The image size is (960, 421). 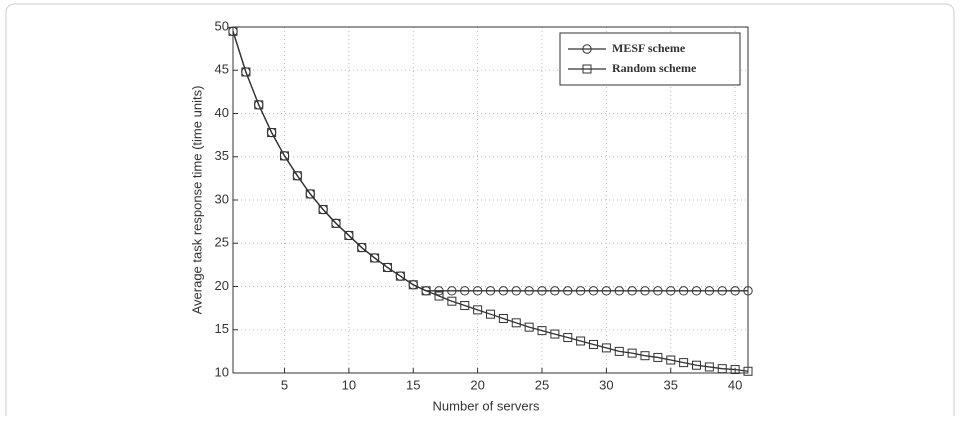 What do you see at coordinates (222, 371) in the screenshot?
I see `y-tick-label: 10` at bounding box center [222, 371].